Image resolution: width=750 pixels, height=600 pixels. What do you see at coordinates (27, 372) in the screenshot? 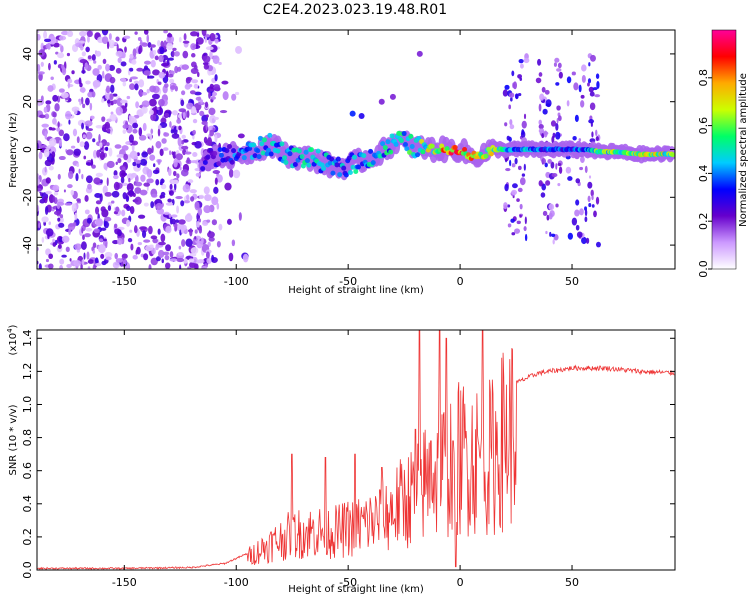
I see `snr-y-tick-label: 1.2` at bounding box center [27, 372].